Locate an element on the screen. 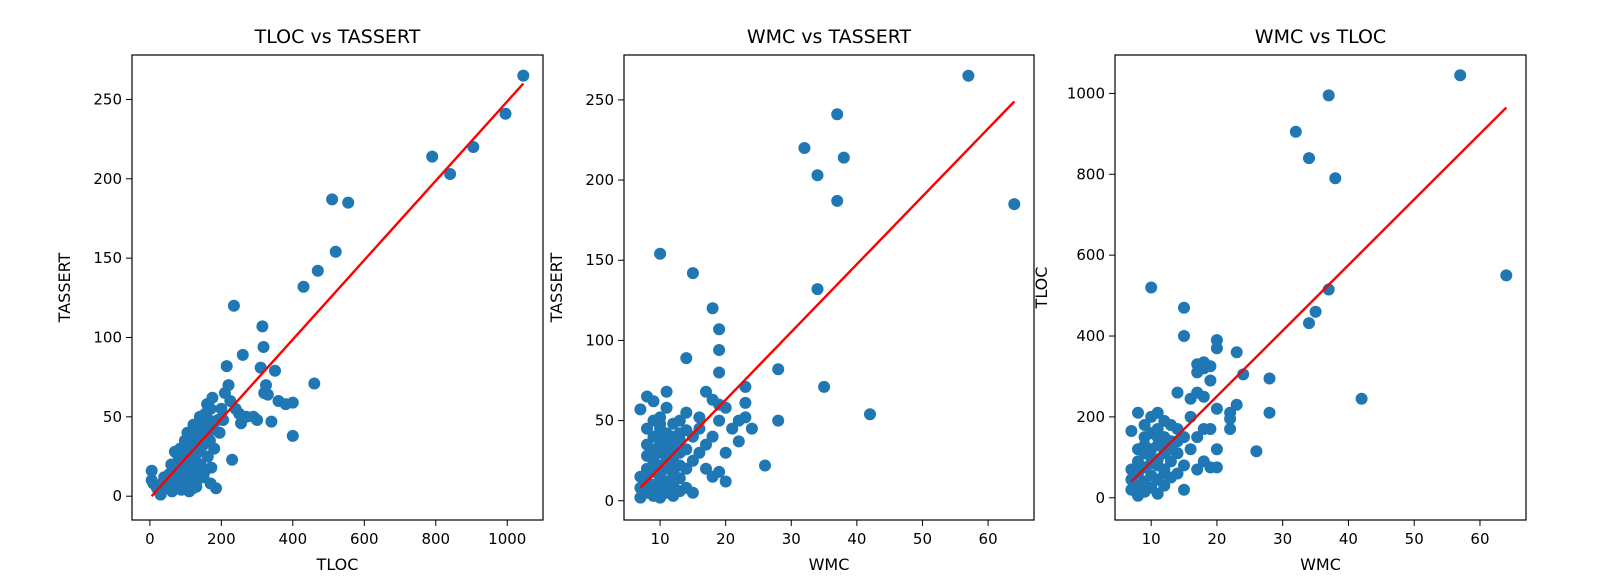 The width and height of the screenshot is (1611, 587). x-tick-label: 40 is located at coordinates (856, 539).